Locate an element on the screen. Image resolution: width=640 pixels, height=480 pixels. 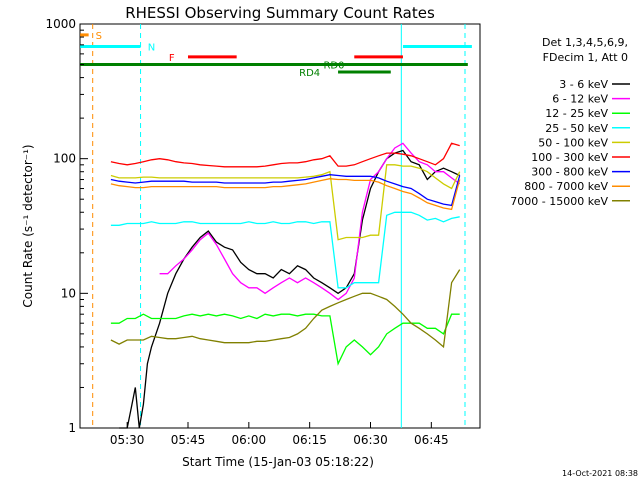
y-tick-label-2: 100 is located at coordinates (64, 159).